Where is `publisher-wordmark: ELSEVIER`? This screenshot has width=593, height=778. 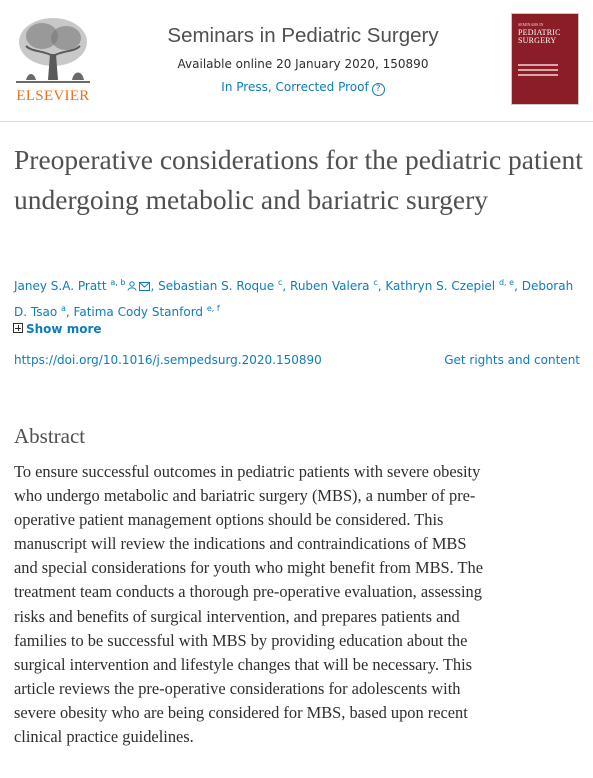 publisher-wordmark: ELSEVIER is located at coordinates (53, 96).